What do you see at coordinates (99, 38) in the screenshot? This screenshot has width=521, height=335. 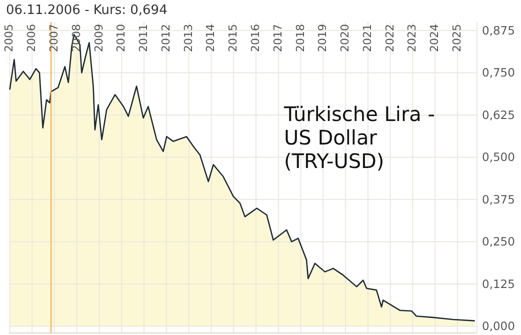 I see `x-tick-label: 2009` at bounding box center [99, 38].